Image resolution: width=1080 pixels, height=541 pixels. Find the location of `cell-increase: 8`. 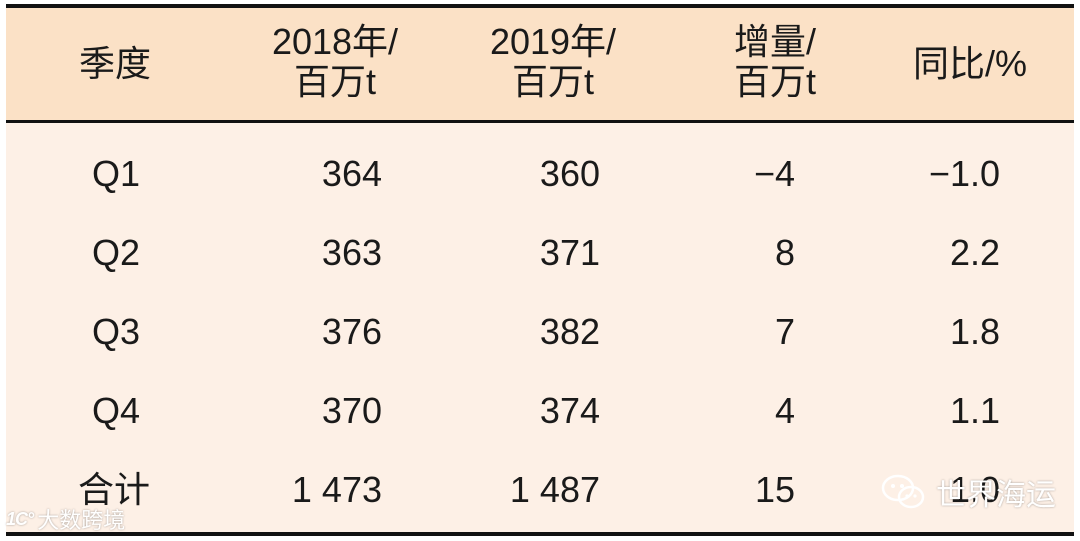

cell-increase: 8 is located at coordinates (784, 252).